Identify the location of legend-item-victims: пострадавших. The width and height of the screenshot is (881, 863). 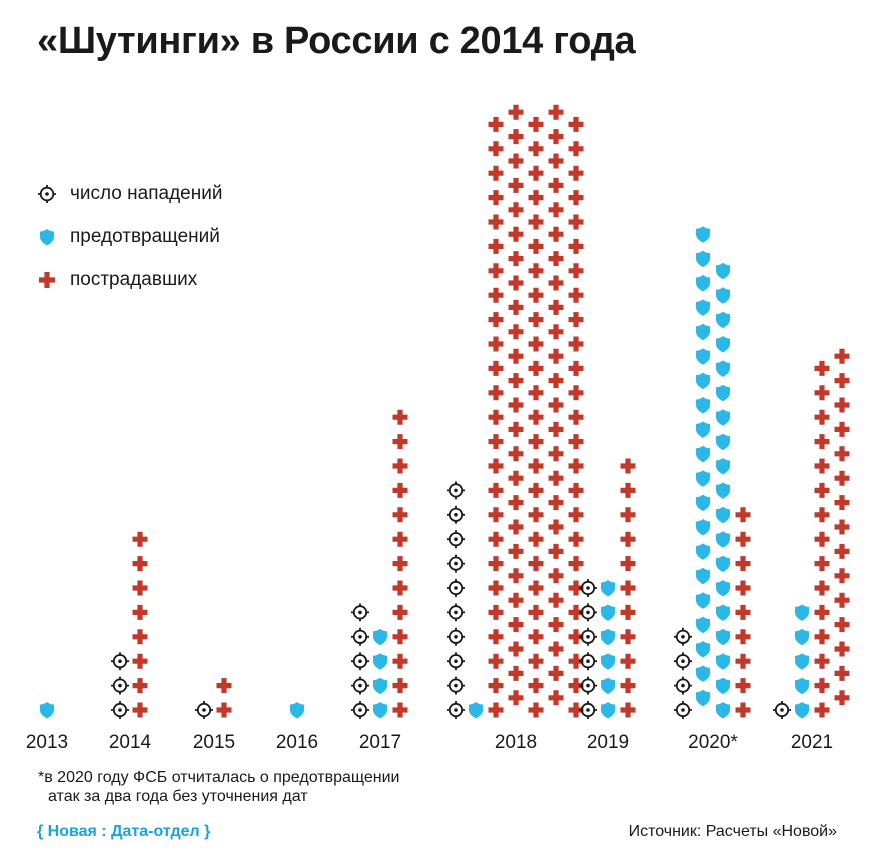
(130, 279).